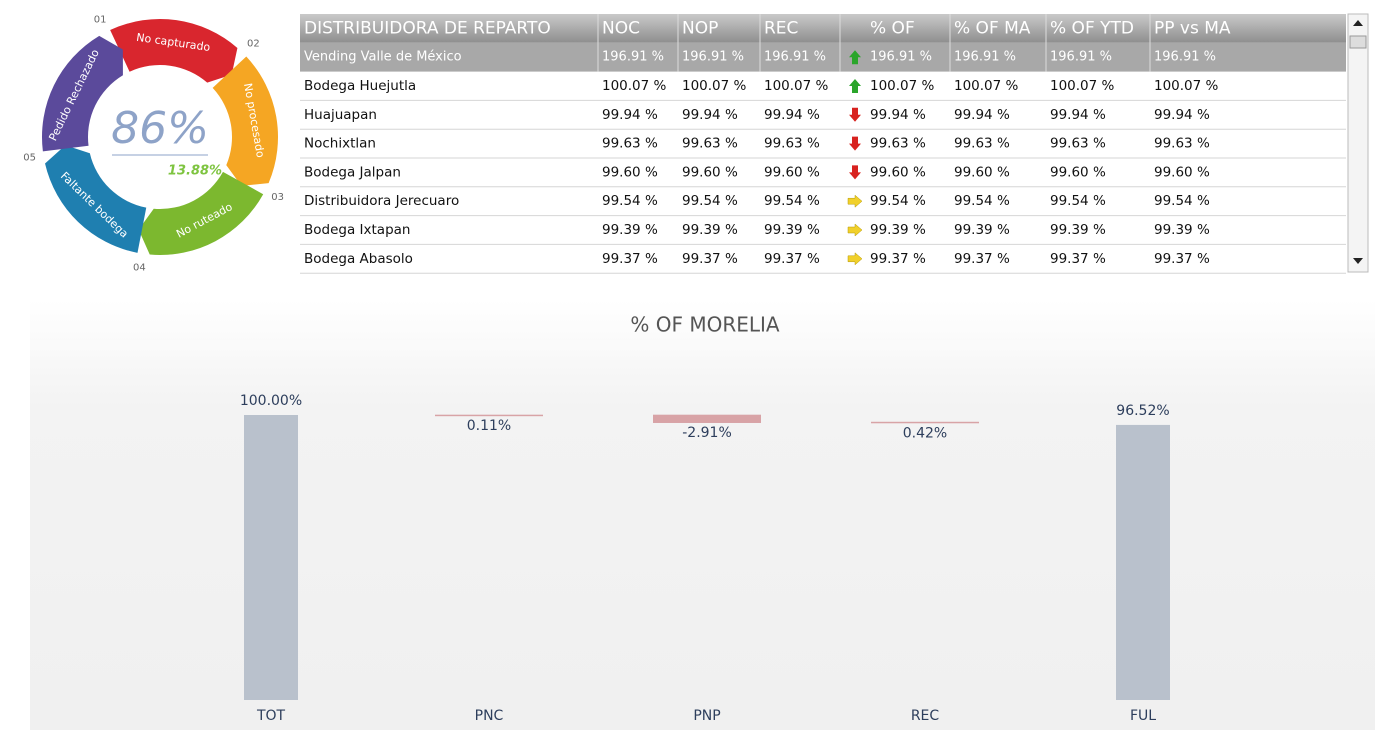 This screenshot has width=1400, height=730. What do you see at coordinates (381, 201) in the screenshot?
I see `row-name: Distribuidora Jerecuaro` at bounding box center [381, 201].